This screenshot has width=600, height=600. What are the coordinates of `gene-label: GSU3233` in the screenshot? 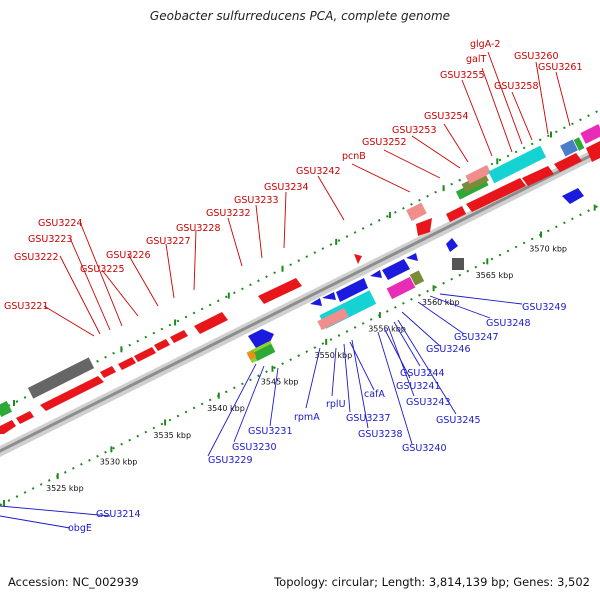 It's located at (256, 200).